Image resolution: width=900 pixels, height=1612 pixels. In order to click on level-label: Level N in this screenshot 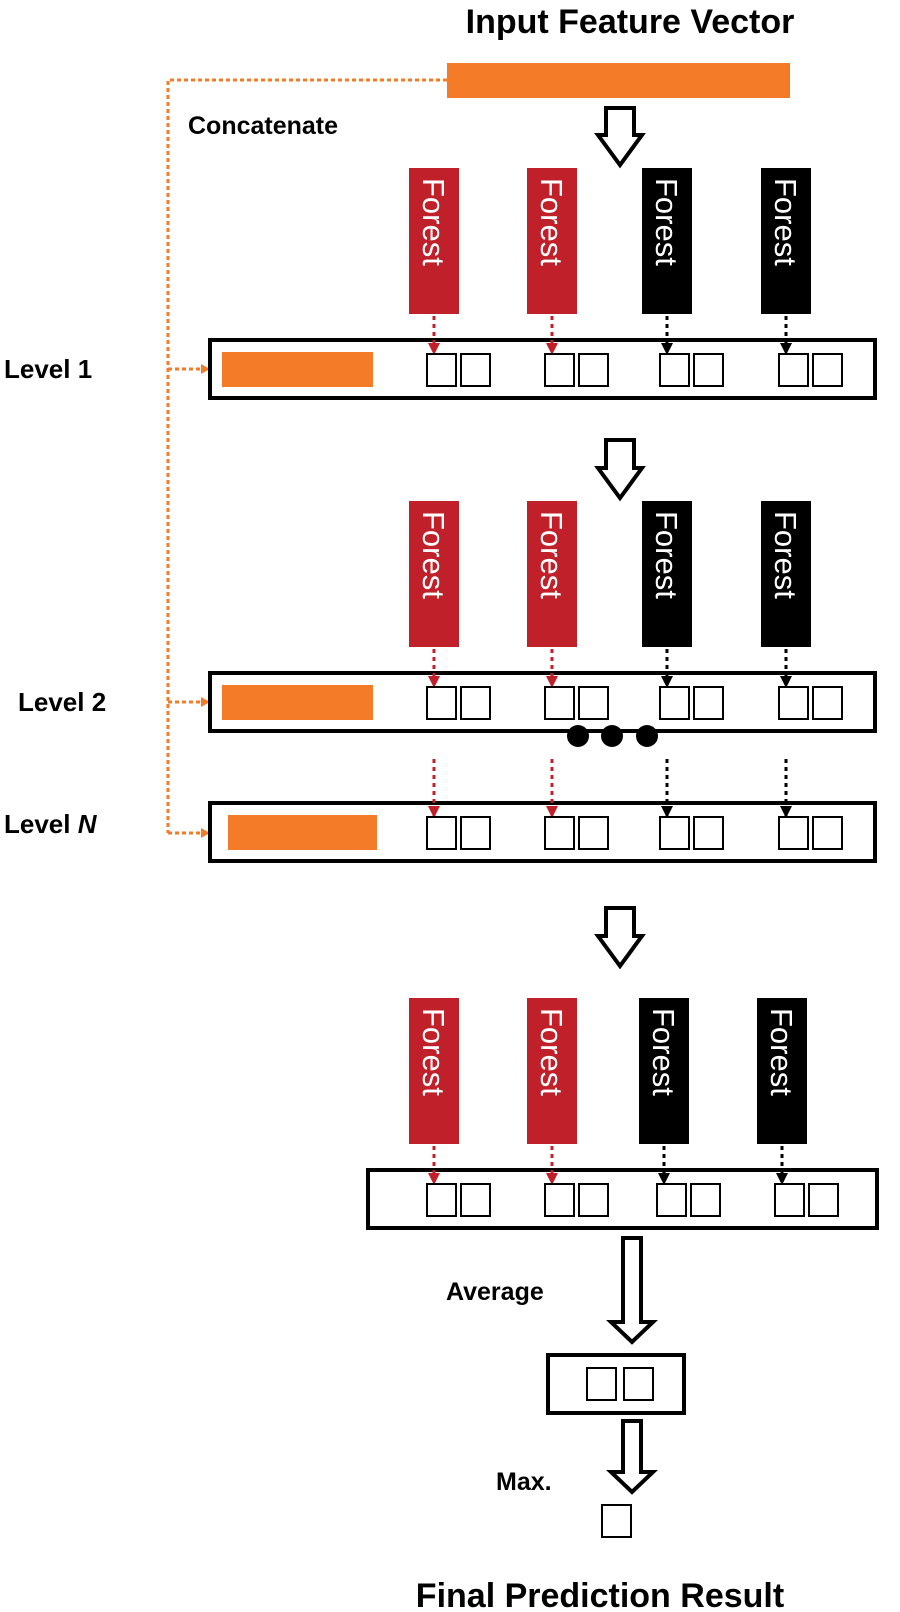, I will do `click(51, 824)`.